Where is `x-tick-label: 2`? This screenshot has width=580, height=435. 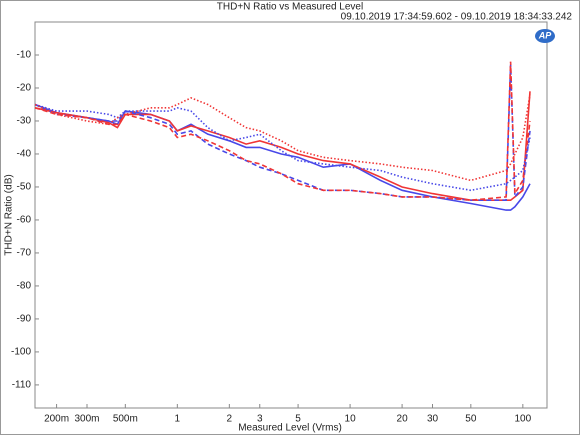
x-tick-label: 2 is located at coordinates (230, 419).